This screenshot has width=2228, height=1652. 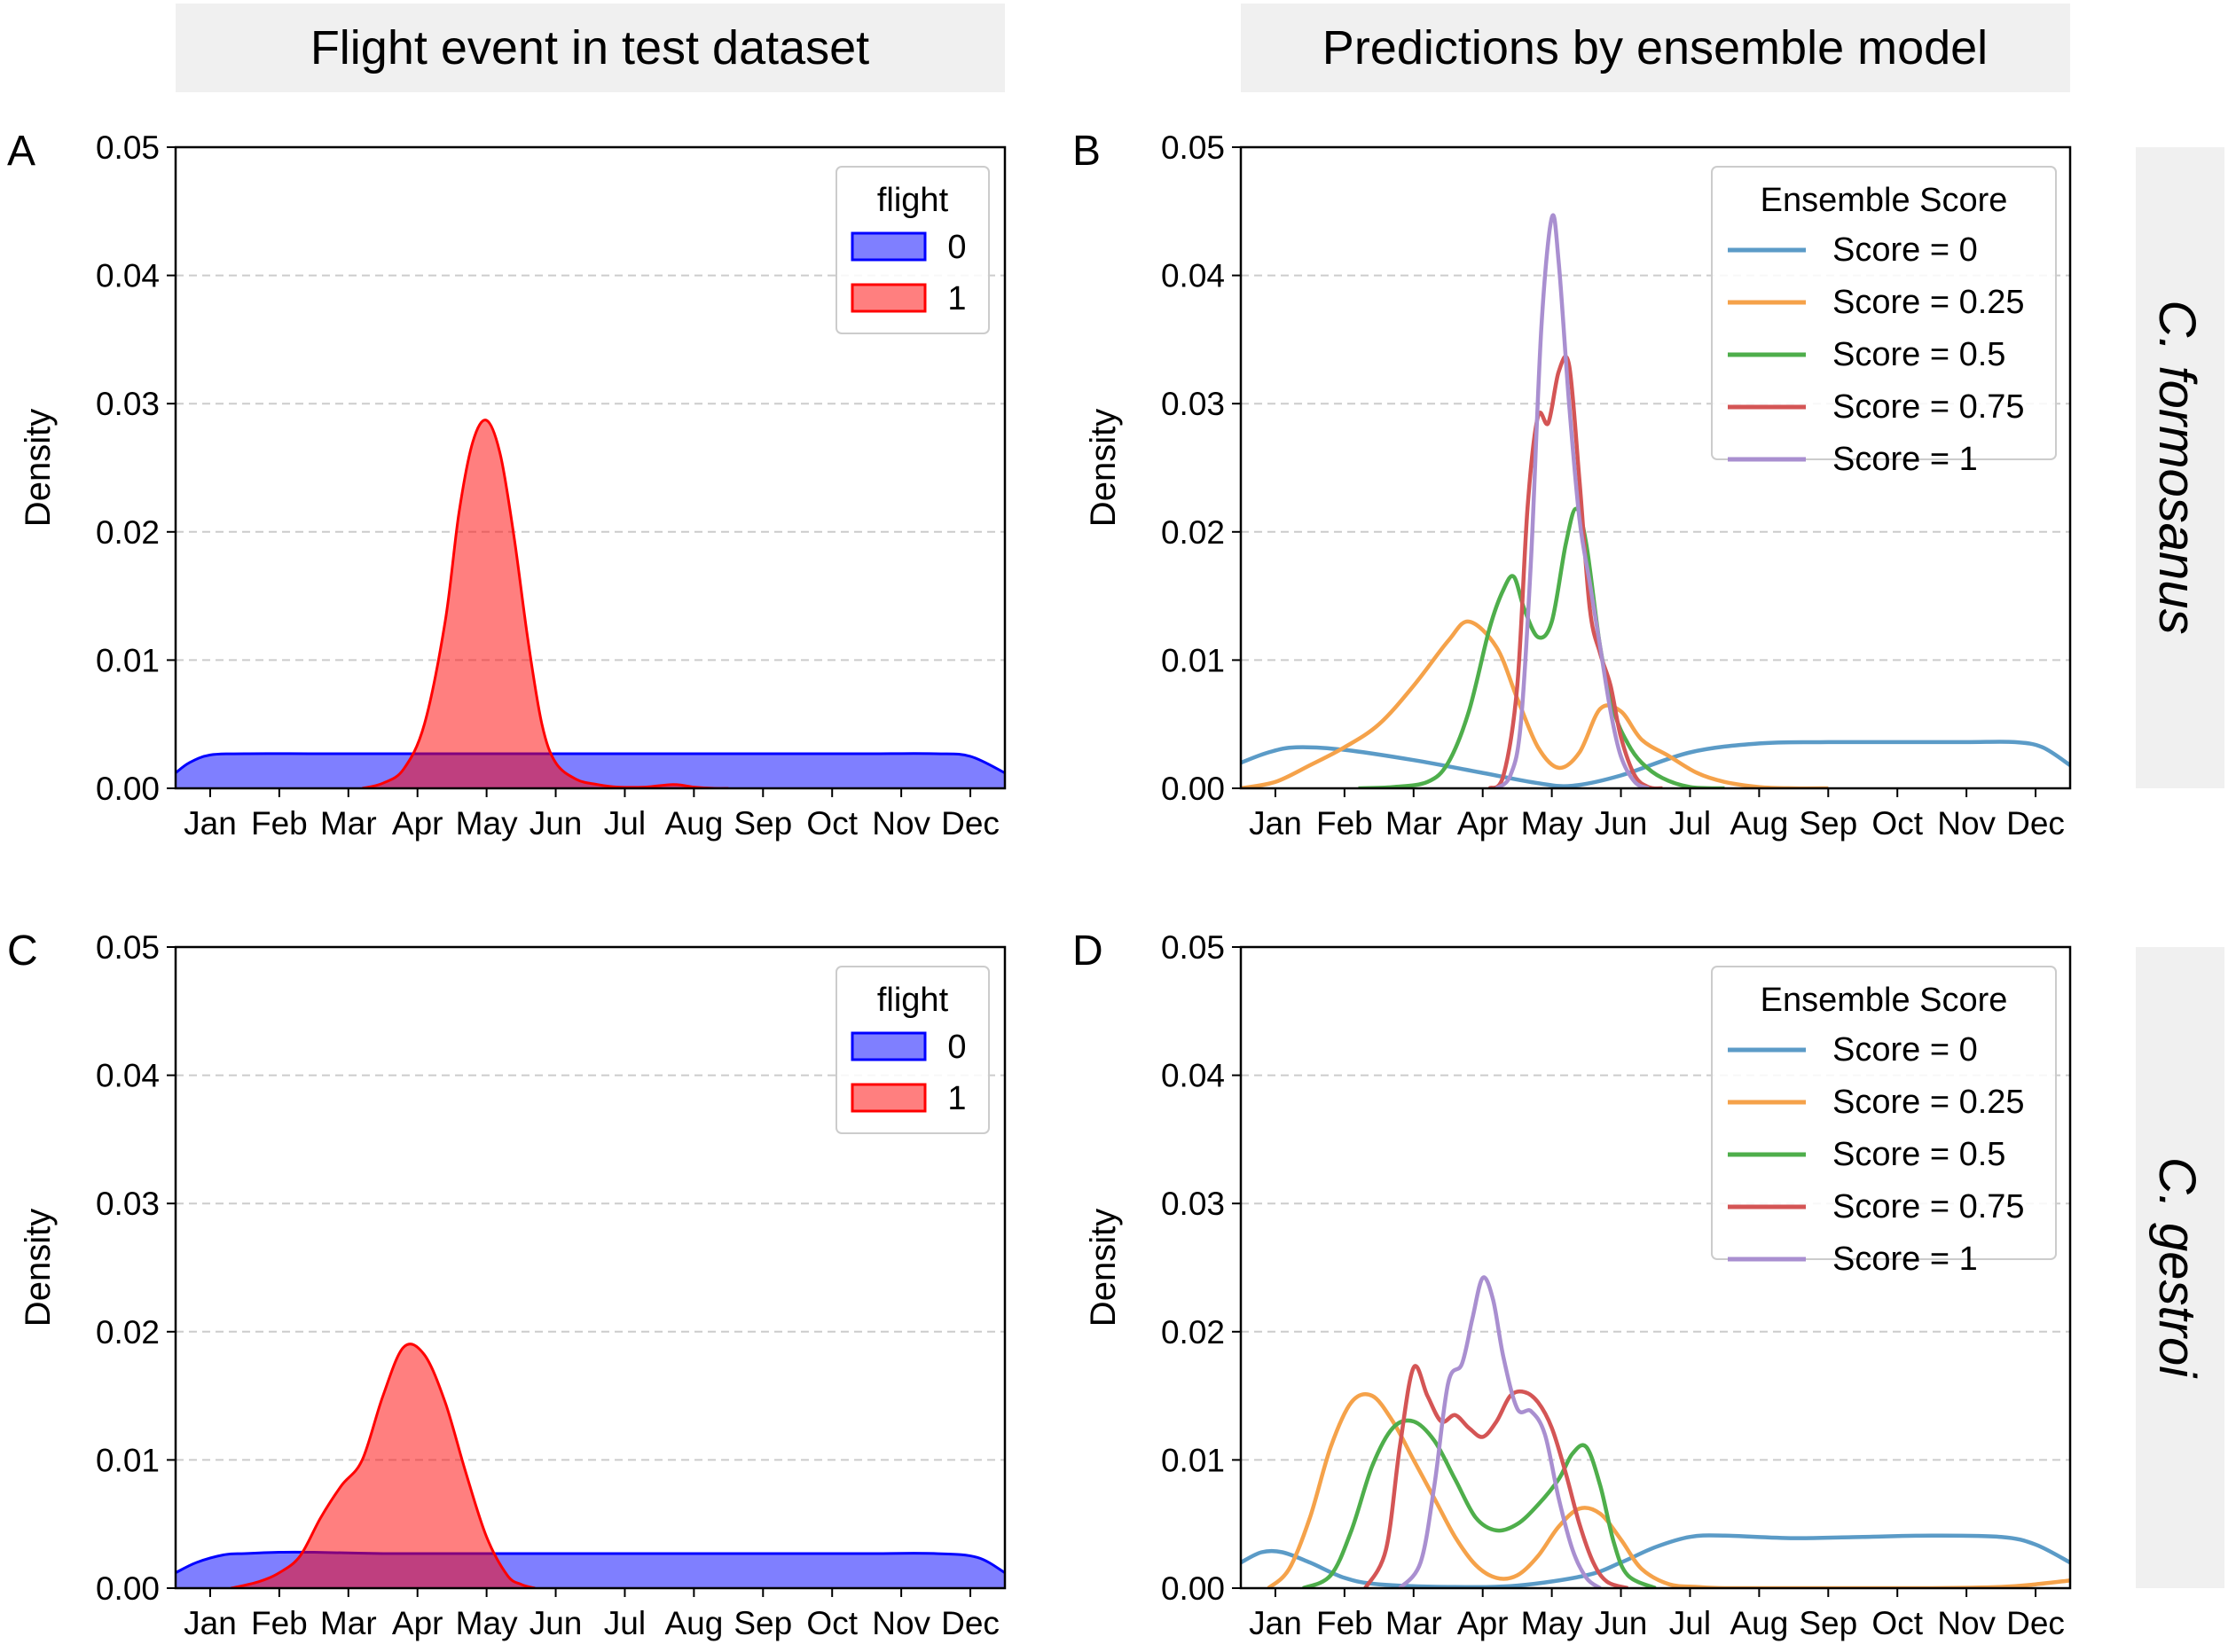 I want to click on header-strip-left, so click(x=590, y=48).